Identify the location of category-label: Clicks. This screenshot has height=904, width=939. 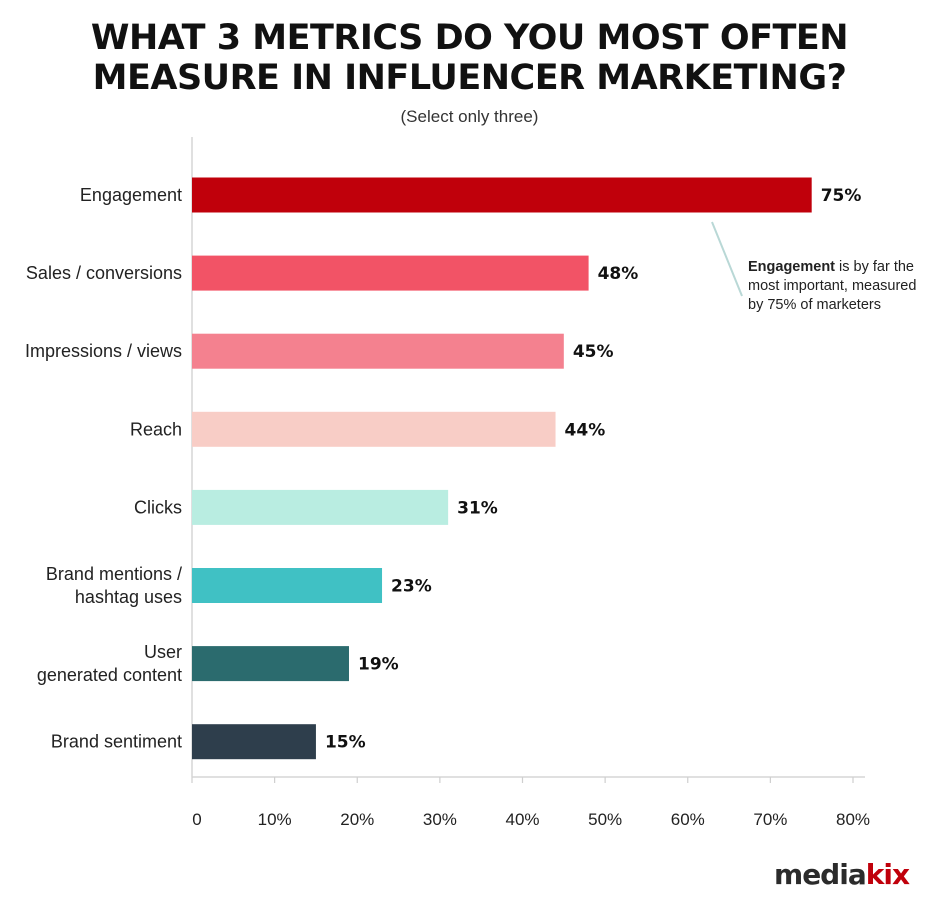
(158, 507).